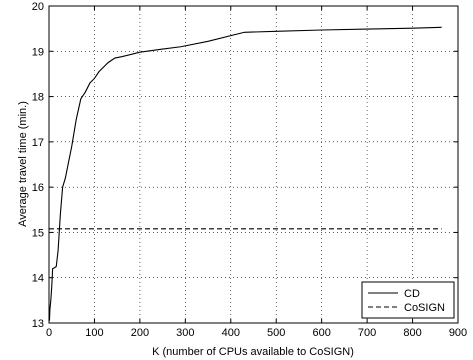 Image resolution: width=473 pixels, height=360 pixels. I want to click on y-tick-label: 16, so click(38, 188).